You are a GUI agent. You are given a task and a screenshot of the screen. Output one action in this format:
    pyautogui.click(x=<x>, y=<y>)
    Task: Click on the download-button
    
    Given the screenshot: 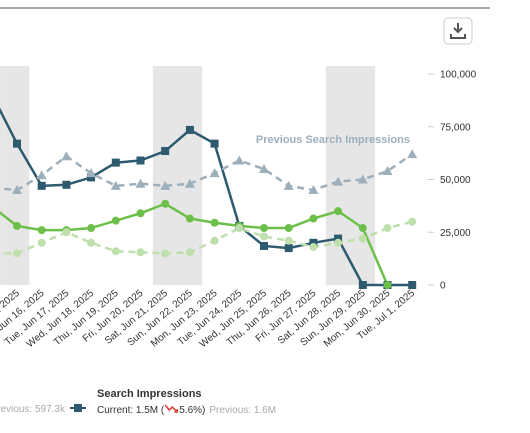 What is the action you would take?
    pyautogui.click(x=458, y=31)
    